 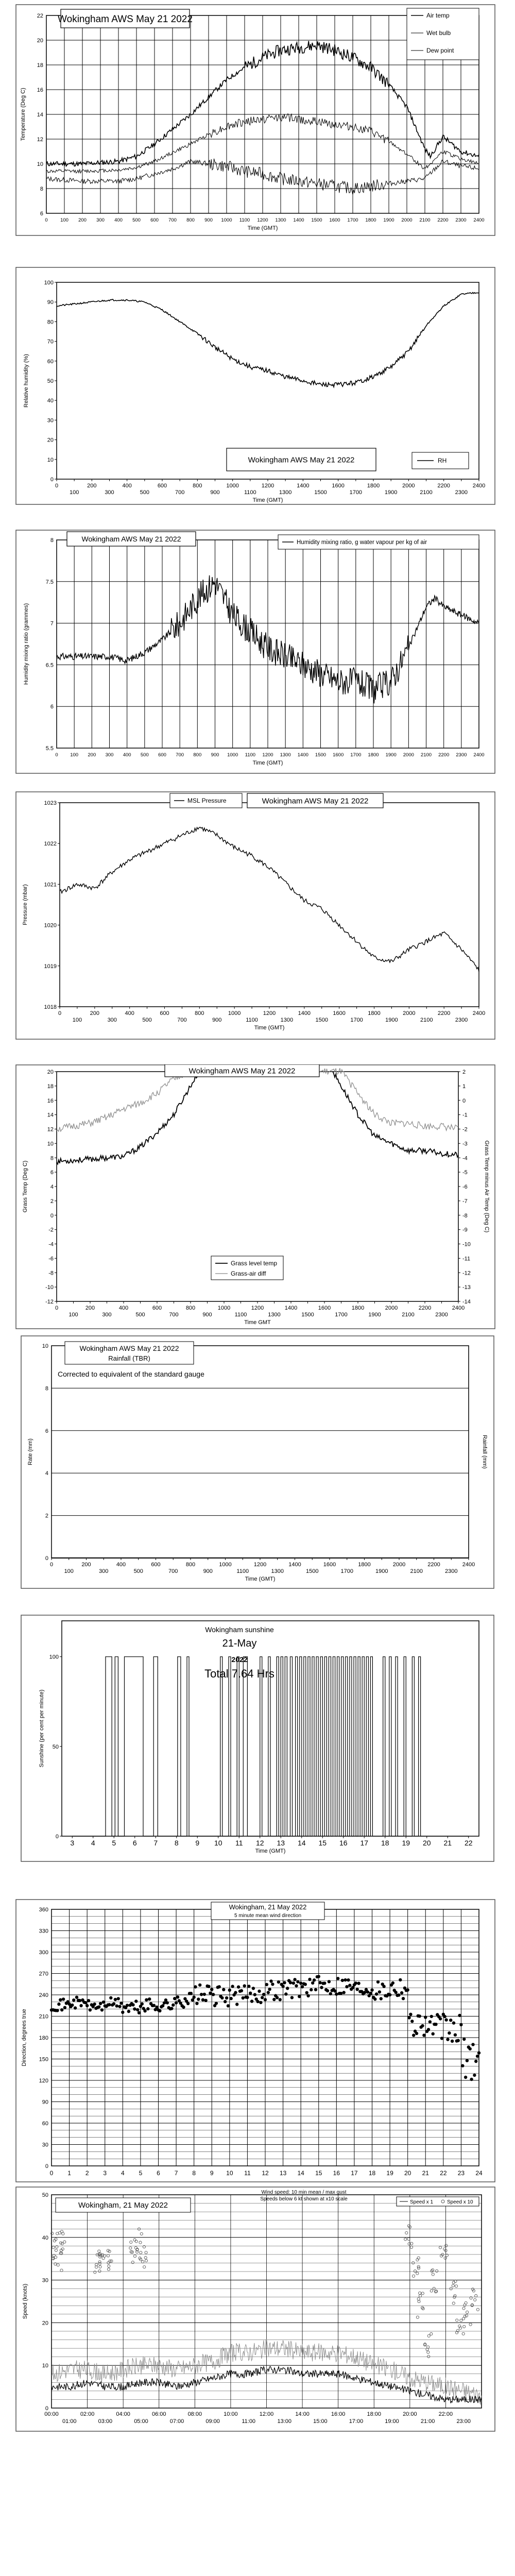 I want to click on legend-box, so click(x=378, y=542).